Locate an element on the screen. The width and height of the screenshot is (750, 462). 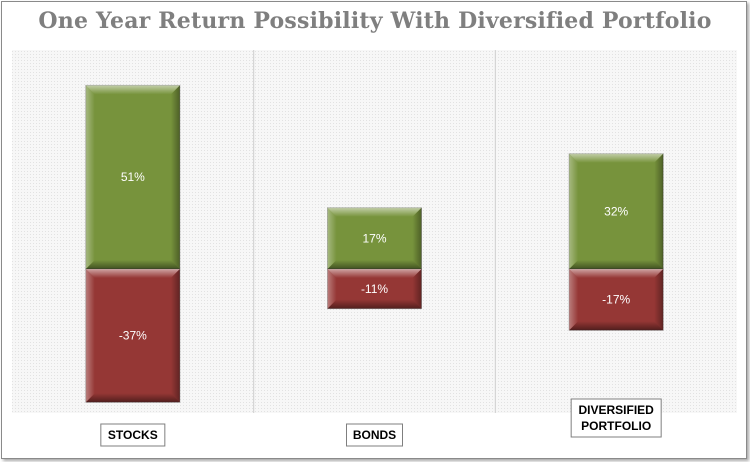
category-label: DIVERSIFIED PORTFOLIO is located at coordinates (616, 418).